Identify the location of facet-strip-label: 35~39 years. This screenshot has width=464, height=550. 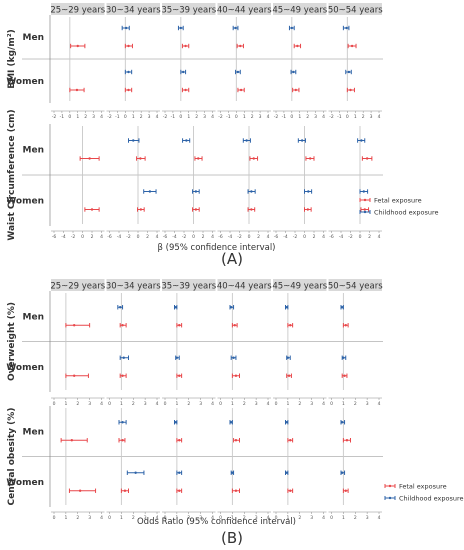
(188, 11).